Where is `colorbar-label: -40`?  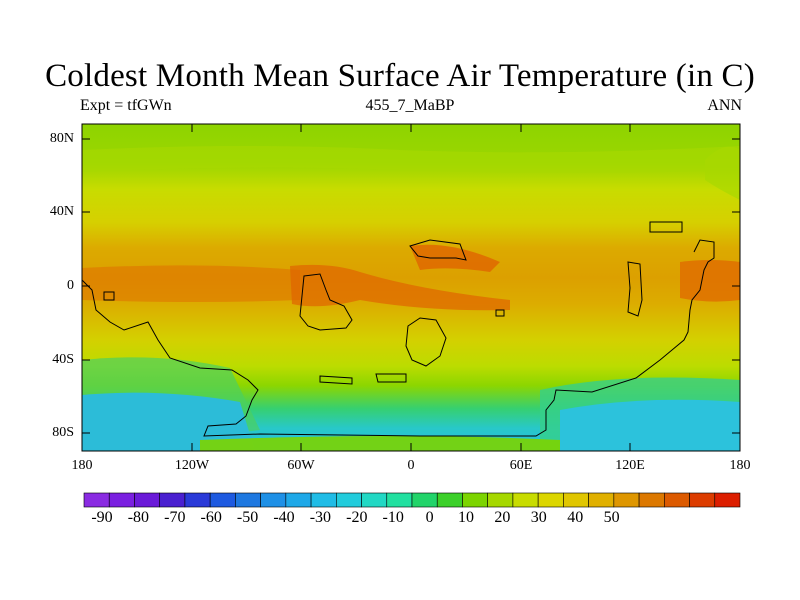 colorbar-label: -40 is located at coordinates (284, 517).